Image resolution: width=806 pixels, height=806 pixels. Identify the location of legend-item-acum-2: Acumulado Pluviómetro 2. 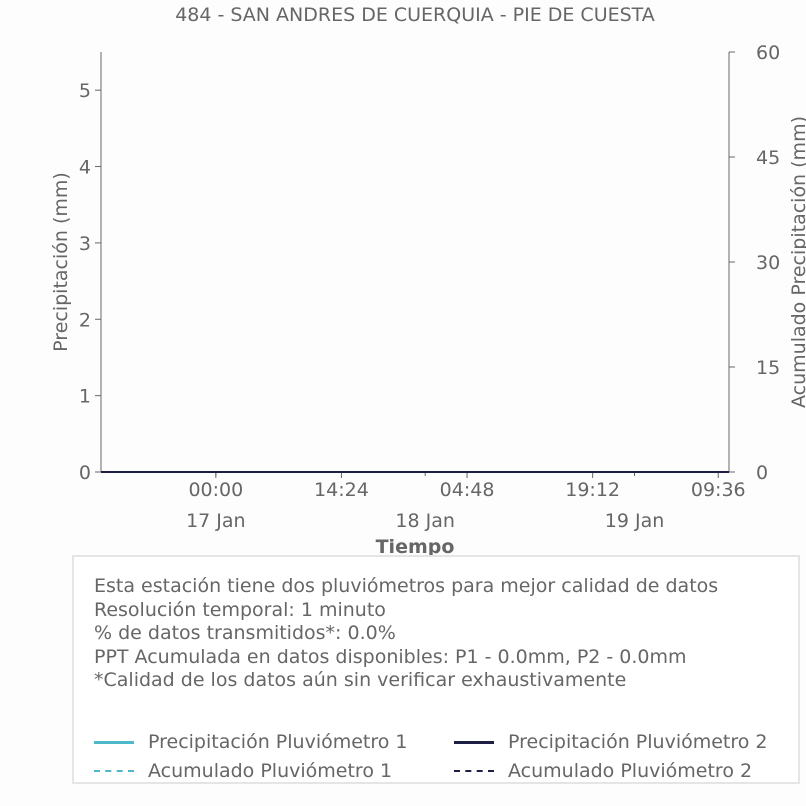
(603, 771).